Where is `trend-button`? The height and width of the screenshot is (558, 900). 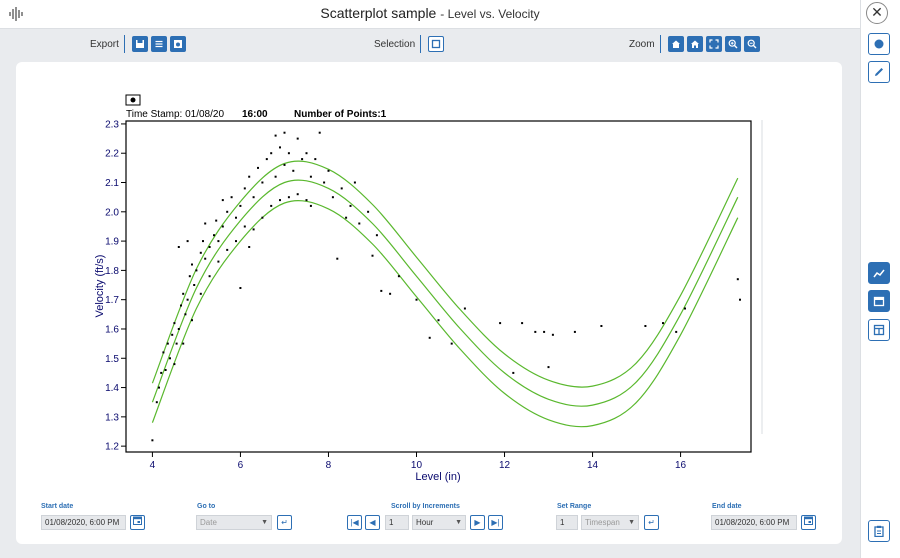 trend-button is located at coordinates (879, 273).